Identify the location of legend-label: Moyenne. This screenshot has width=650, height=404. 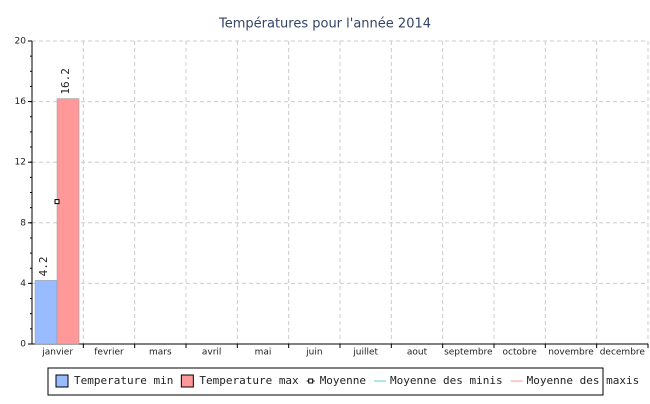
(343, 380).